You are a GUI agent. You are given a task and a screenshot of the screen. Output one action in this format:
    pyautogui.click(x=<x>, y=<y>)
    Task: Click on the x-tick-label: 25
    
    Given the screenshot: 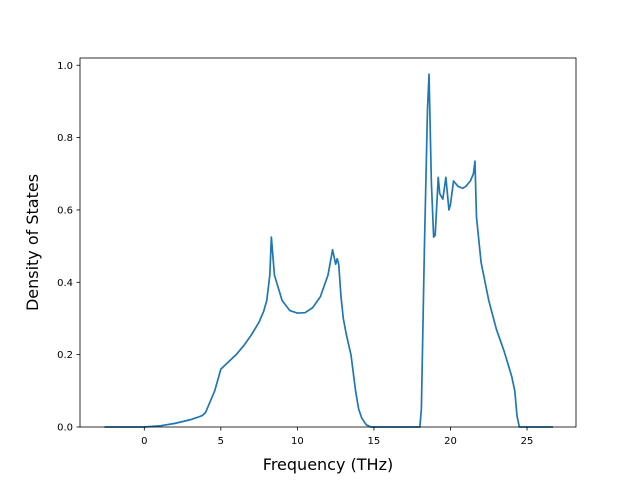 What is the action you would take?
    pyautogui.click(x=527, y=441)
    